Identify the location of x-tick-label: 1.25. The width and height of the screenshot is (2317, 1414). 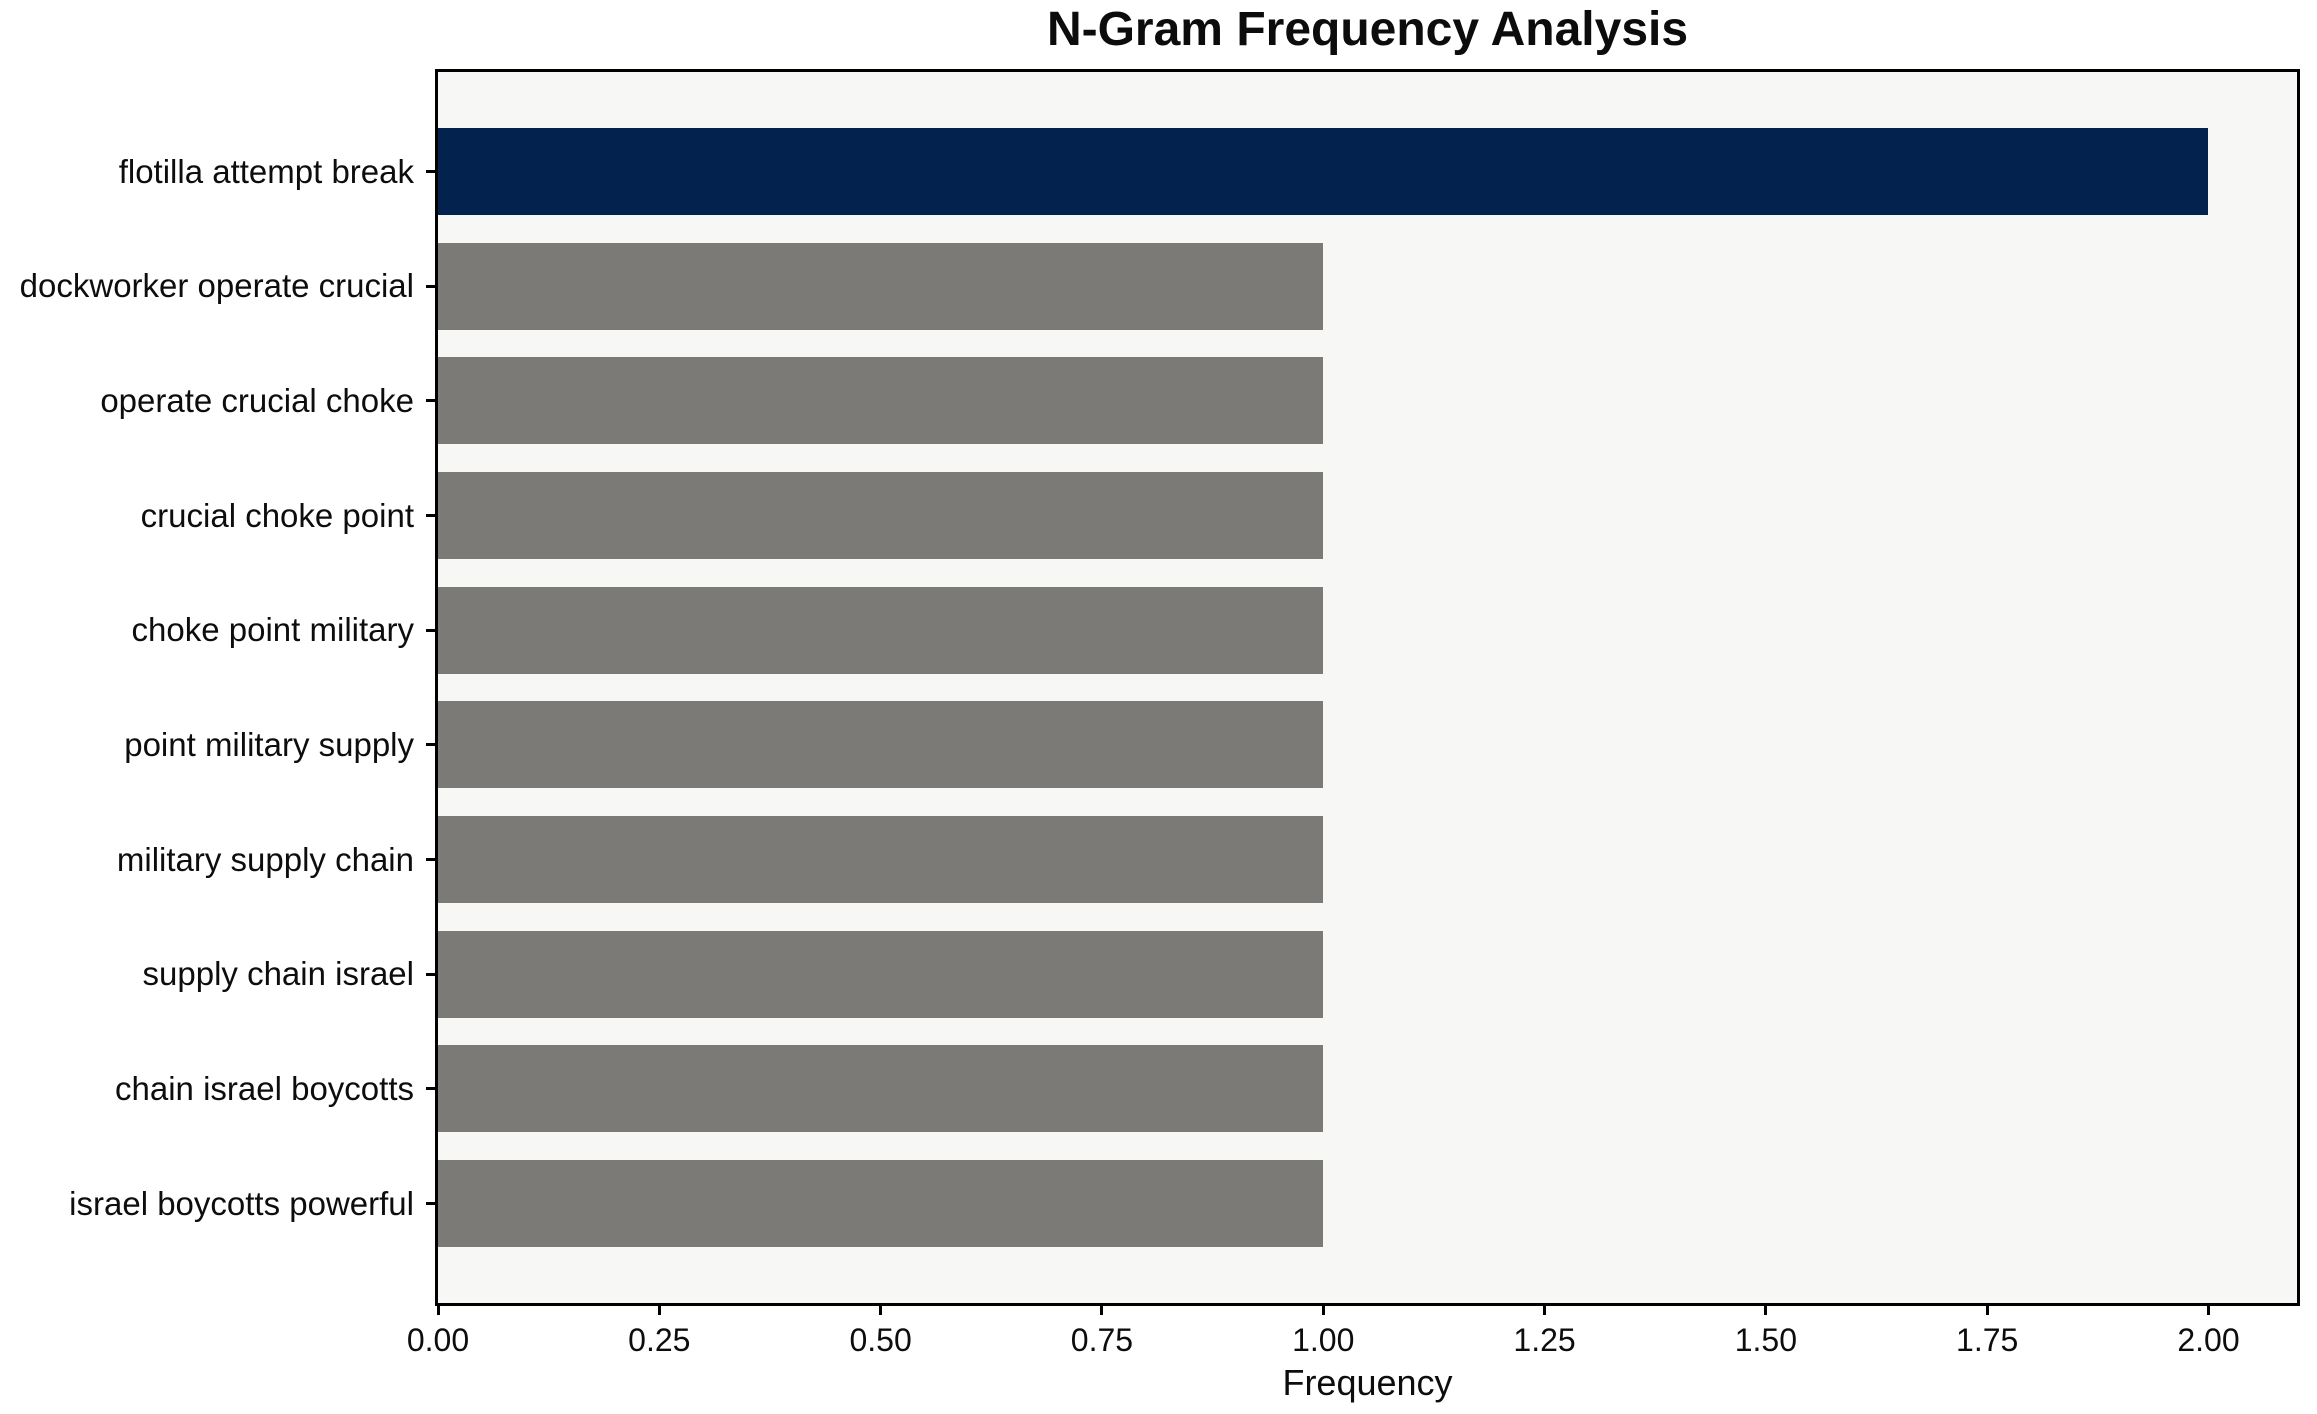
(1544, 1340).